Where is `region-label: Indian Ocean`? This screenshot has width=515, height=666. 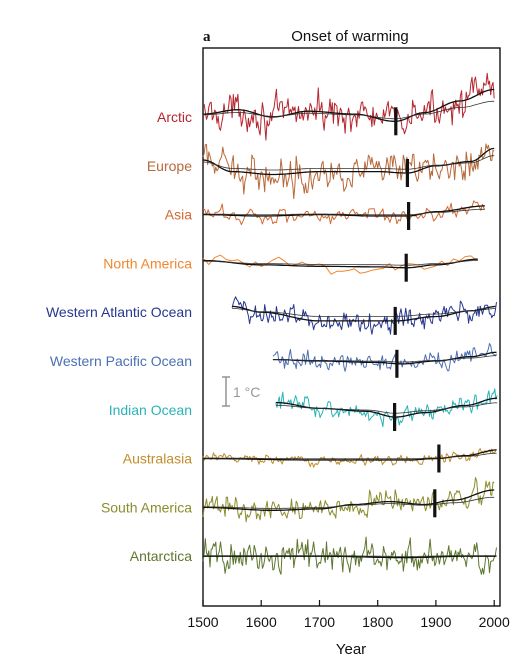 region-label: Indian Ocean is located at coordinates (150, 410).